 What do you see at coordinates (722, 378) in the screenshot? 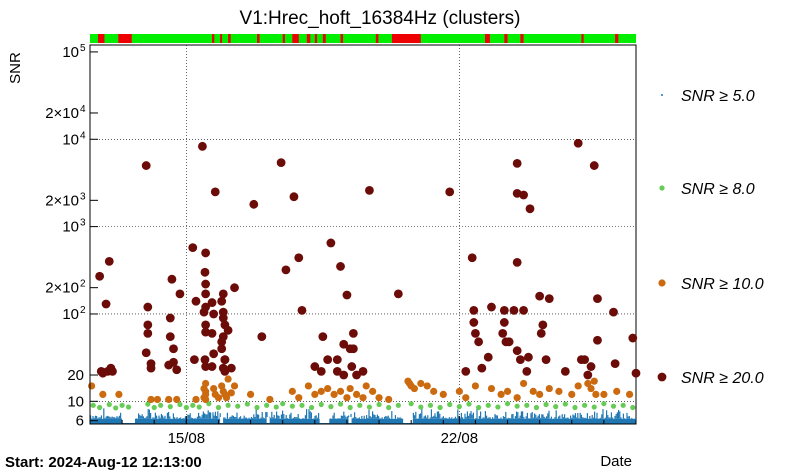
I see `legend-label-snr20: SNR ≥ 20.0` at bounding box center [722, 378].